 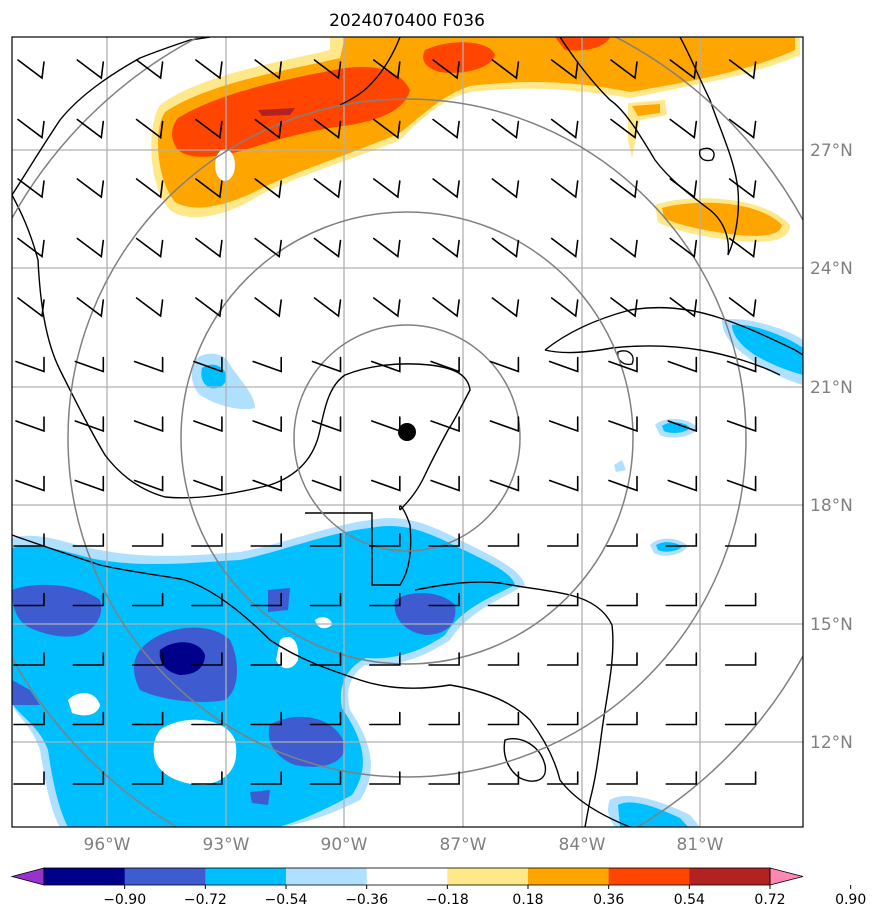 I want to click on colorbar-outline, so click(x=407, y=876).